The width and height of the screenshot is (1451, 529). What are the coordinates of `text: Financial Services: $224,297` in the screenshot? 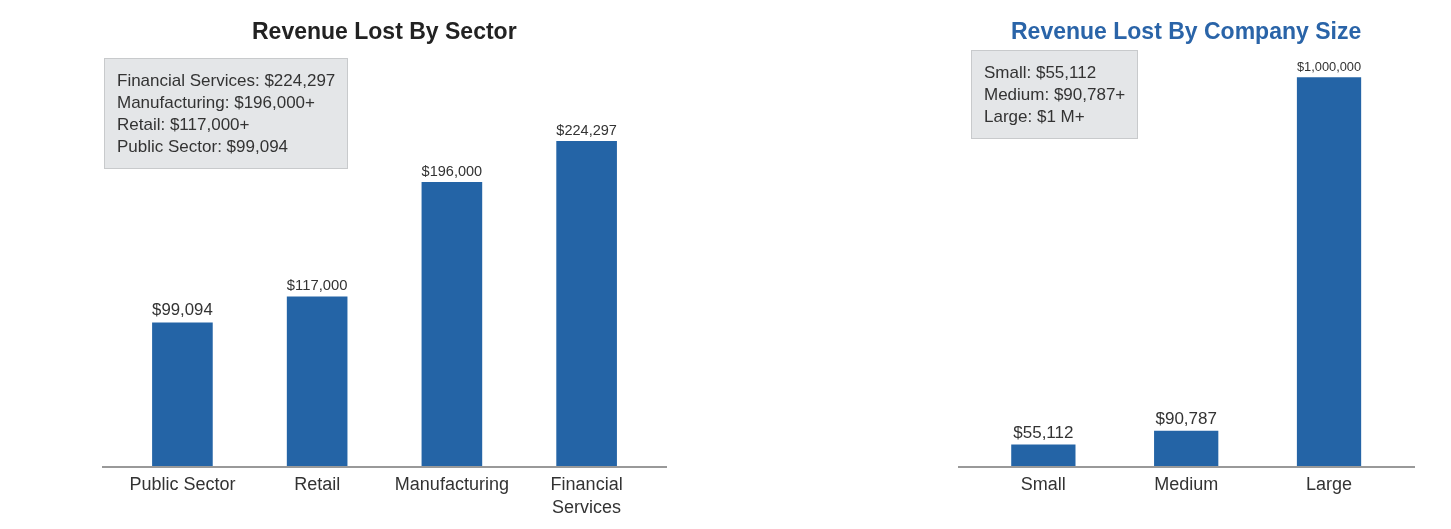 It's located at (226, 80).